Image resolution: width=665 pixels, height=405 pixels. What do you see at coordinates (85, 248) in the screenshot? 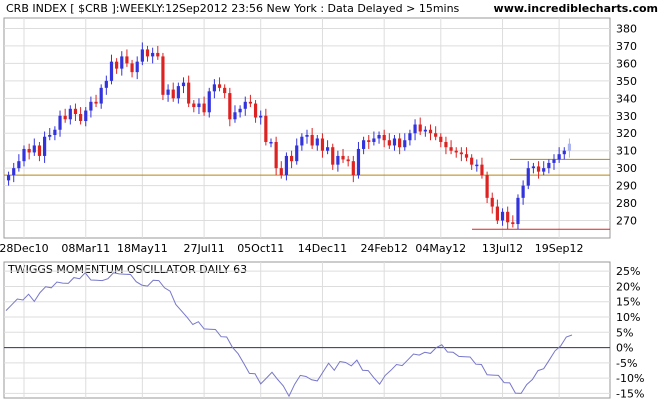
I see `price-x-tick-label: 08Mar11` at bounding box center [85, 248].